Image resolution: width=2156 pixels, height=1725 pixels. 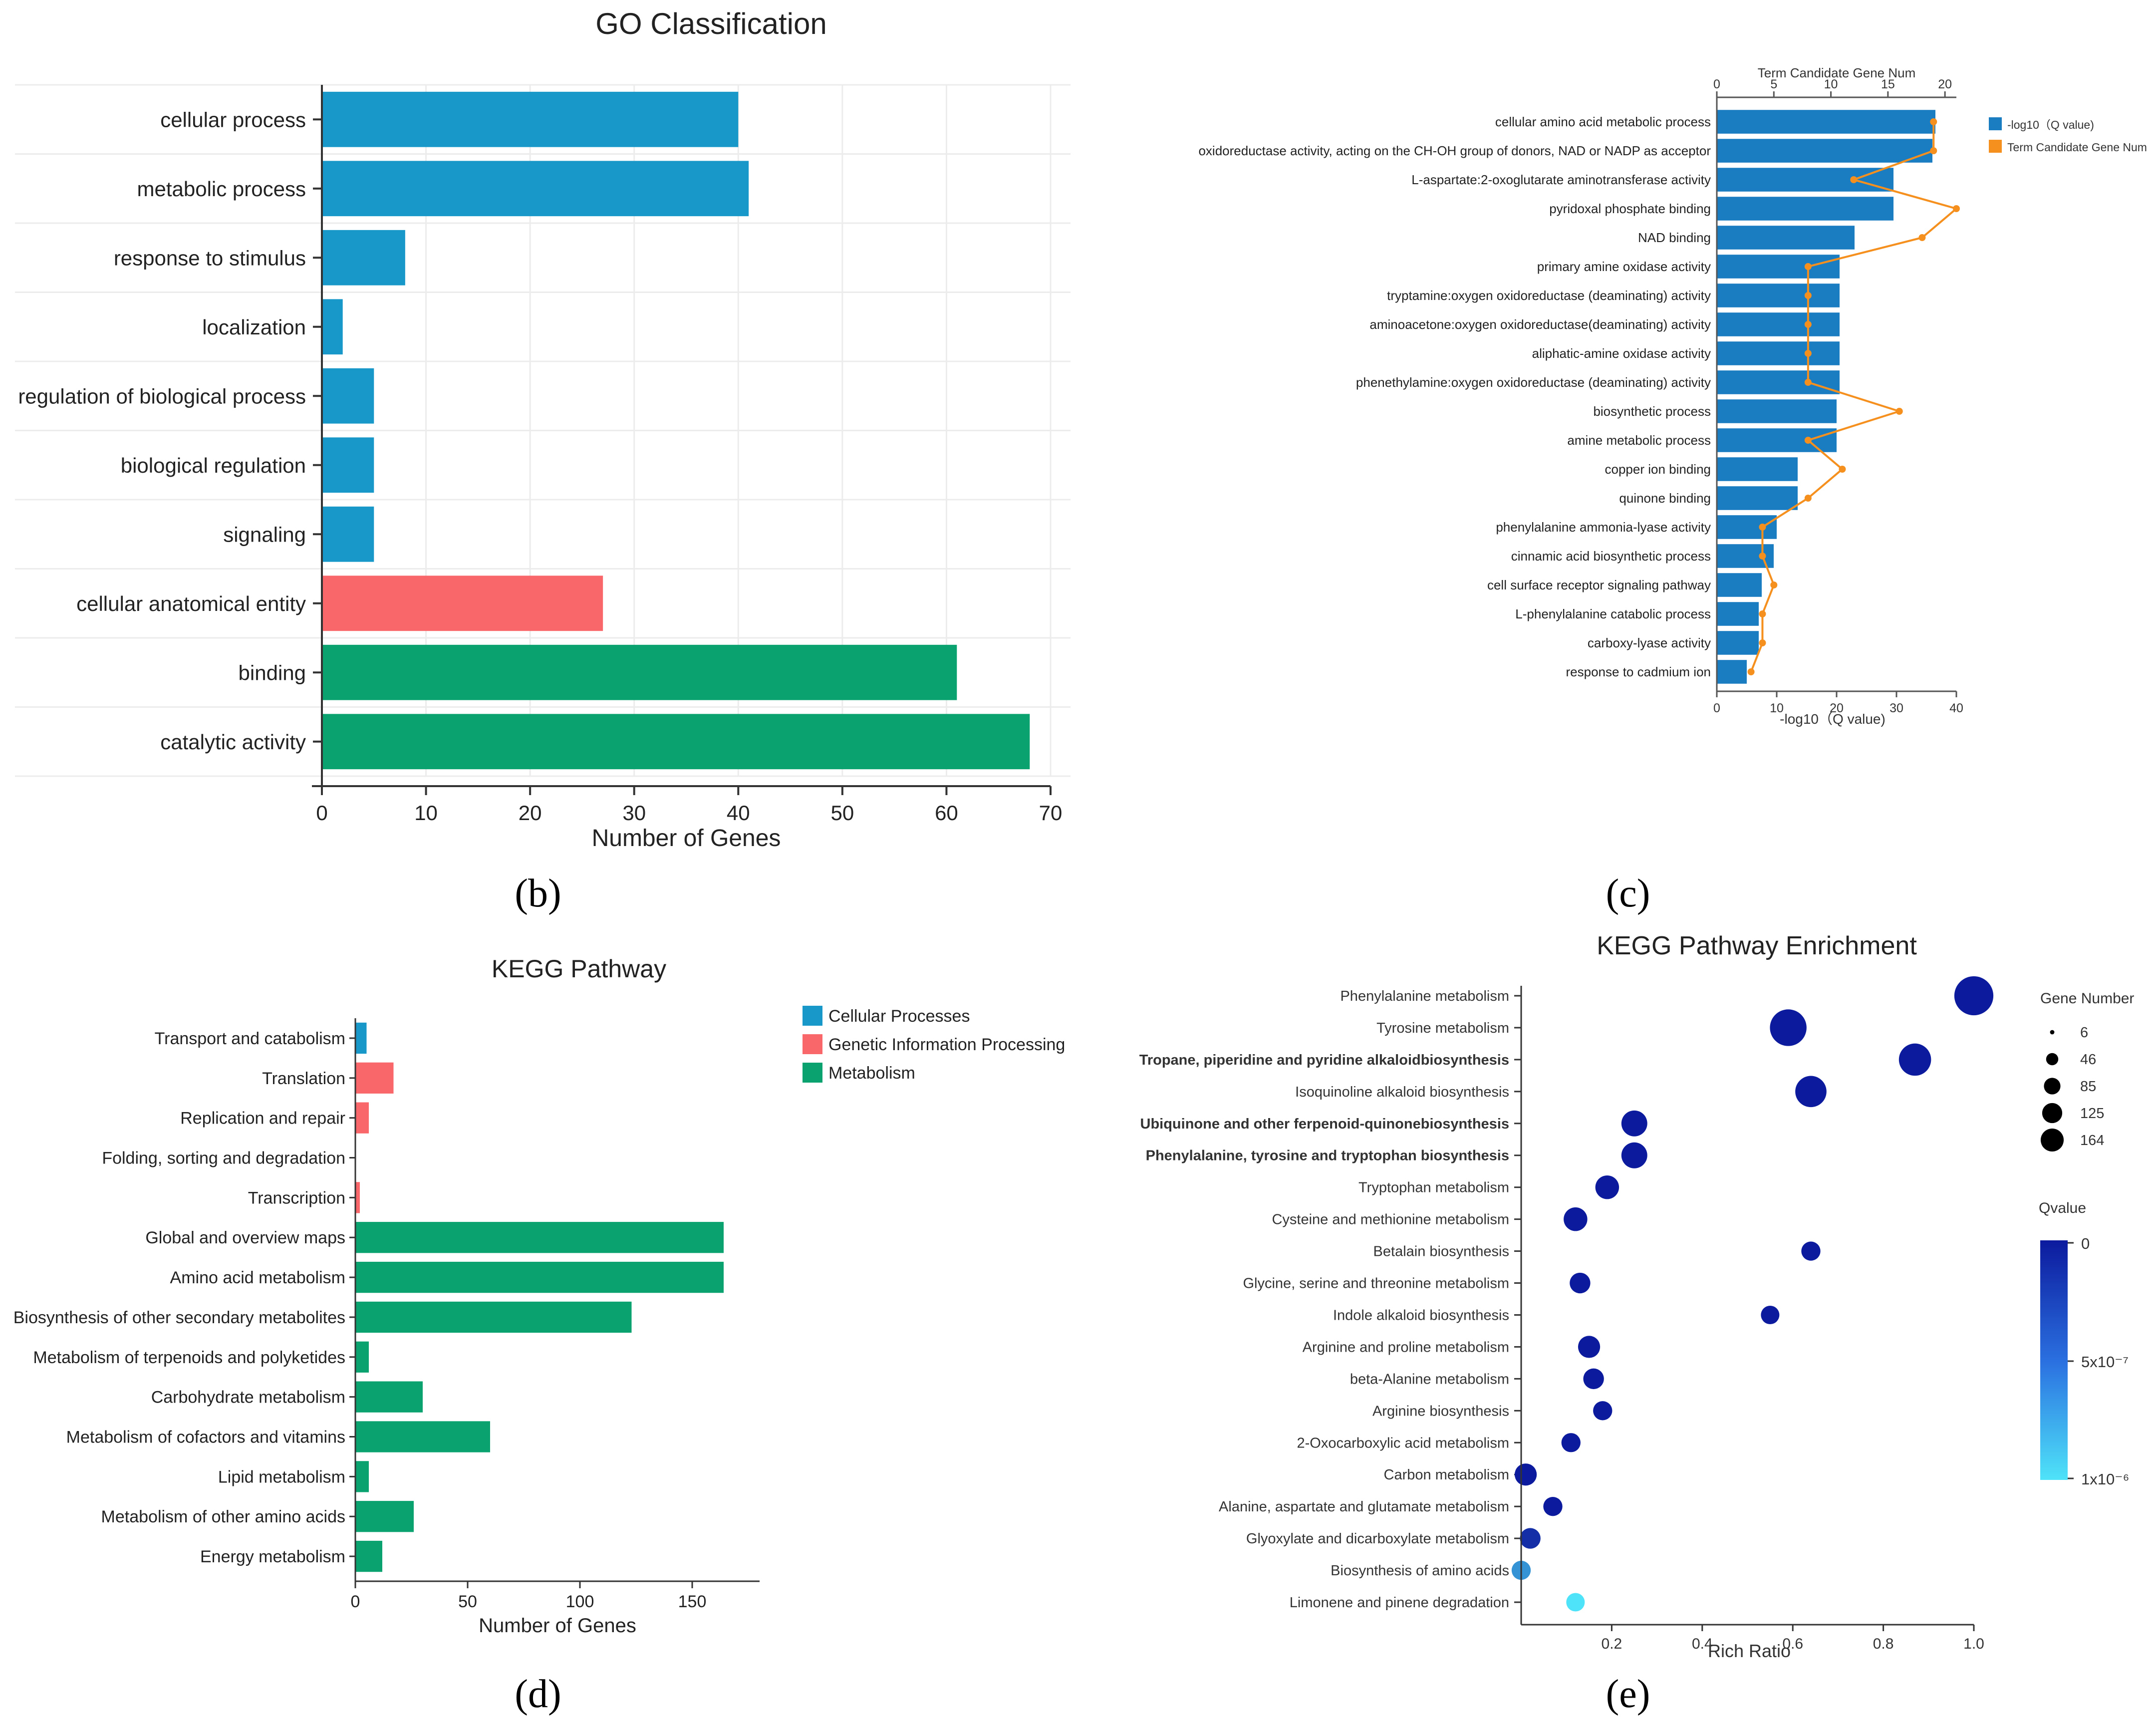 I want to click on y-tick-label: L-phenylalanine catabolic process, so click(x=1613, y=613).